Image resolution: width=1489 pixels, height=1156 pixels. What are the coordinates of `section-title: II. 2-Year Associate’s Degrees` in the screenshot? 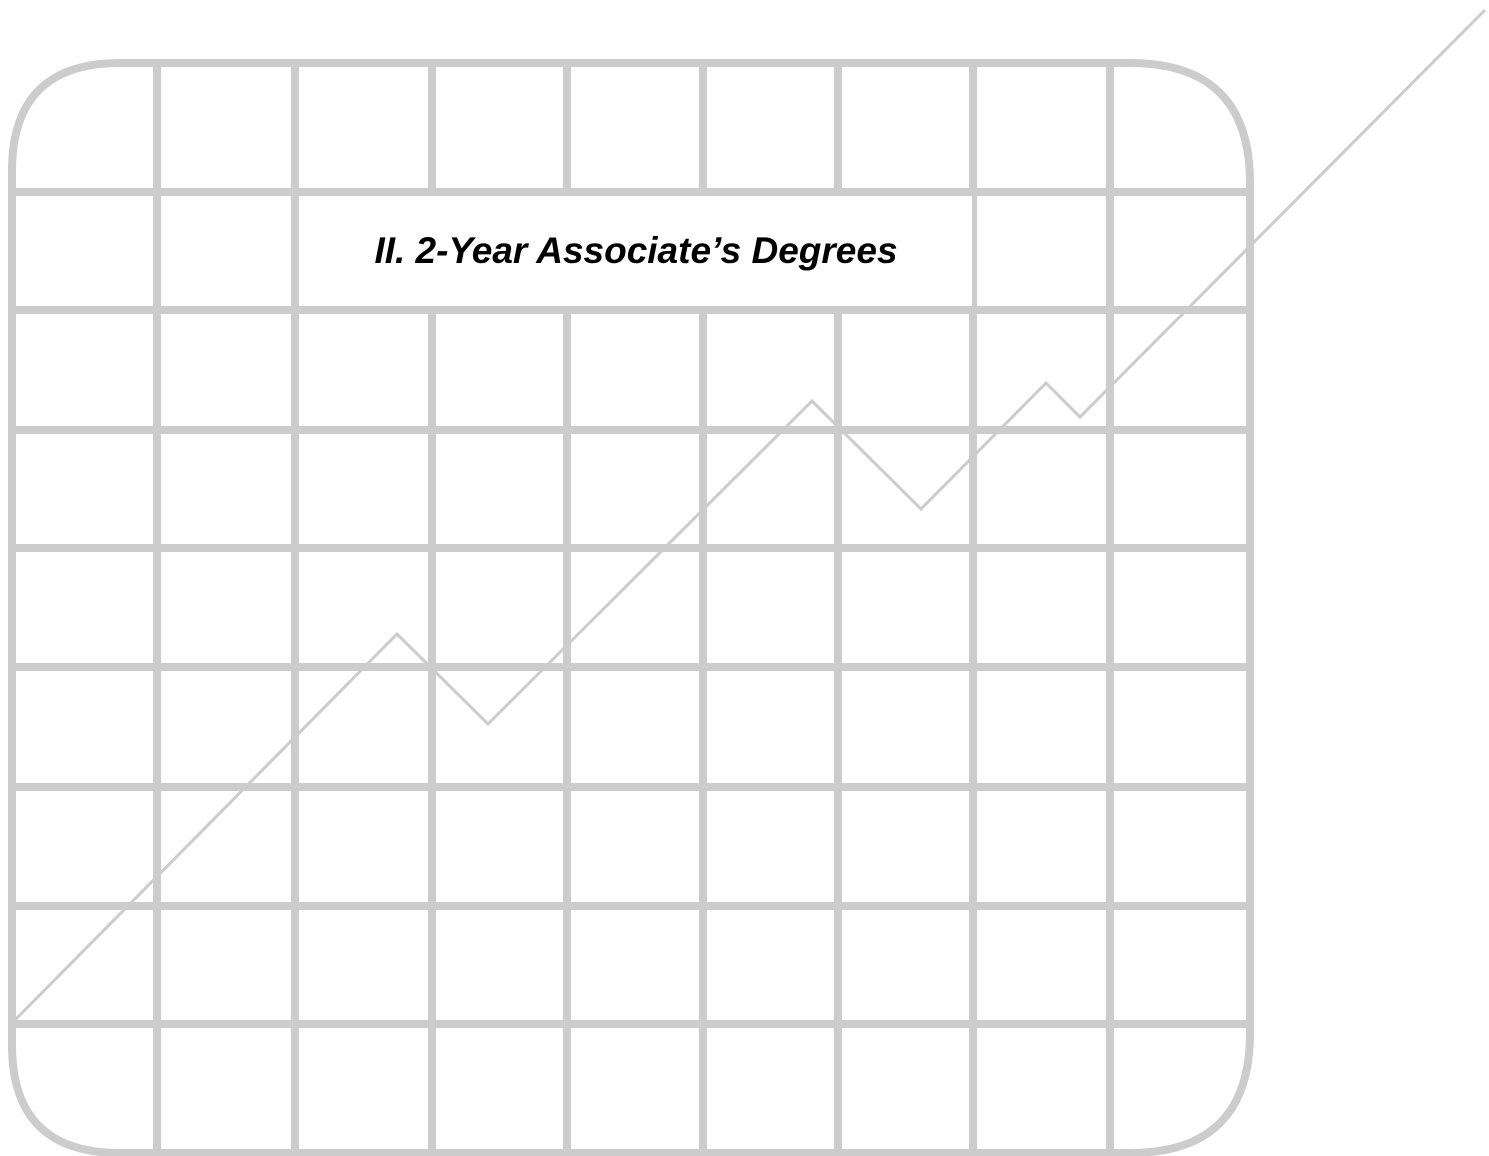 It's located at (636, 250).